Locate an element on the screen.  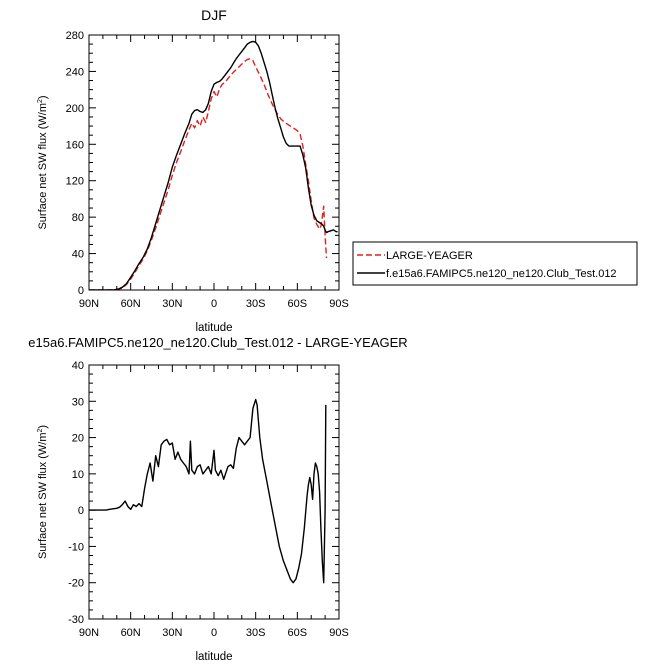
legend-box is located at coordinates (495, 263).